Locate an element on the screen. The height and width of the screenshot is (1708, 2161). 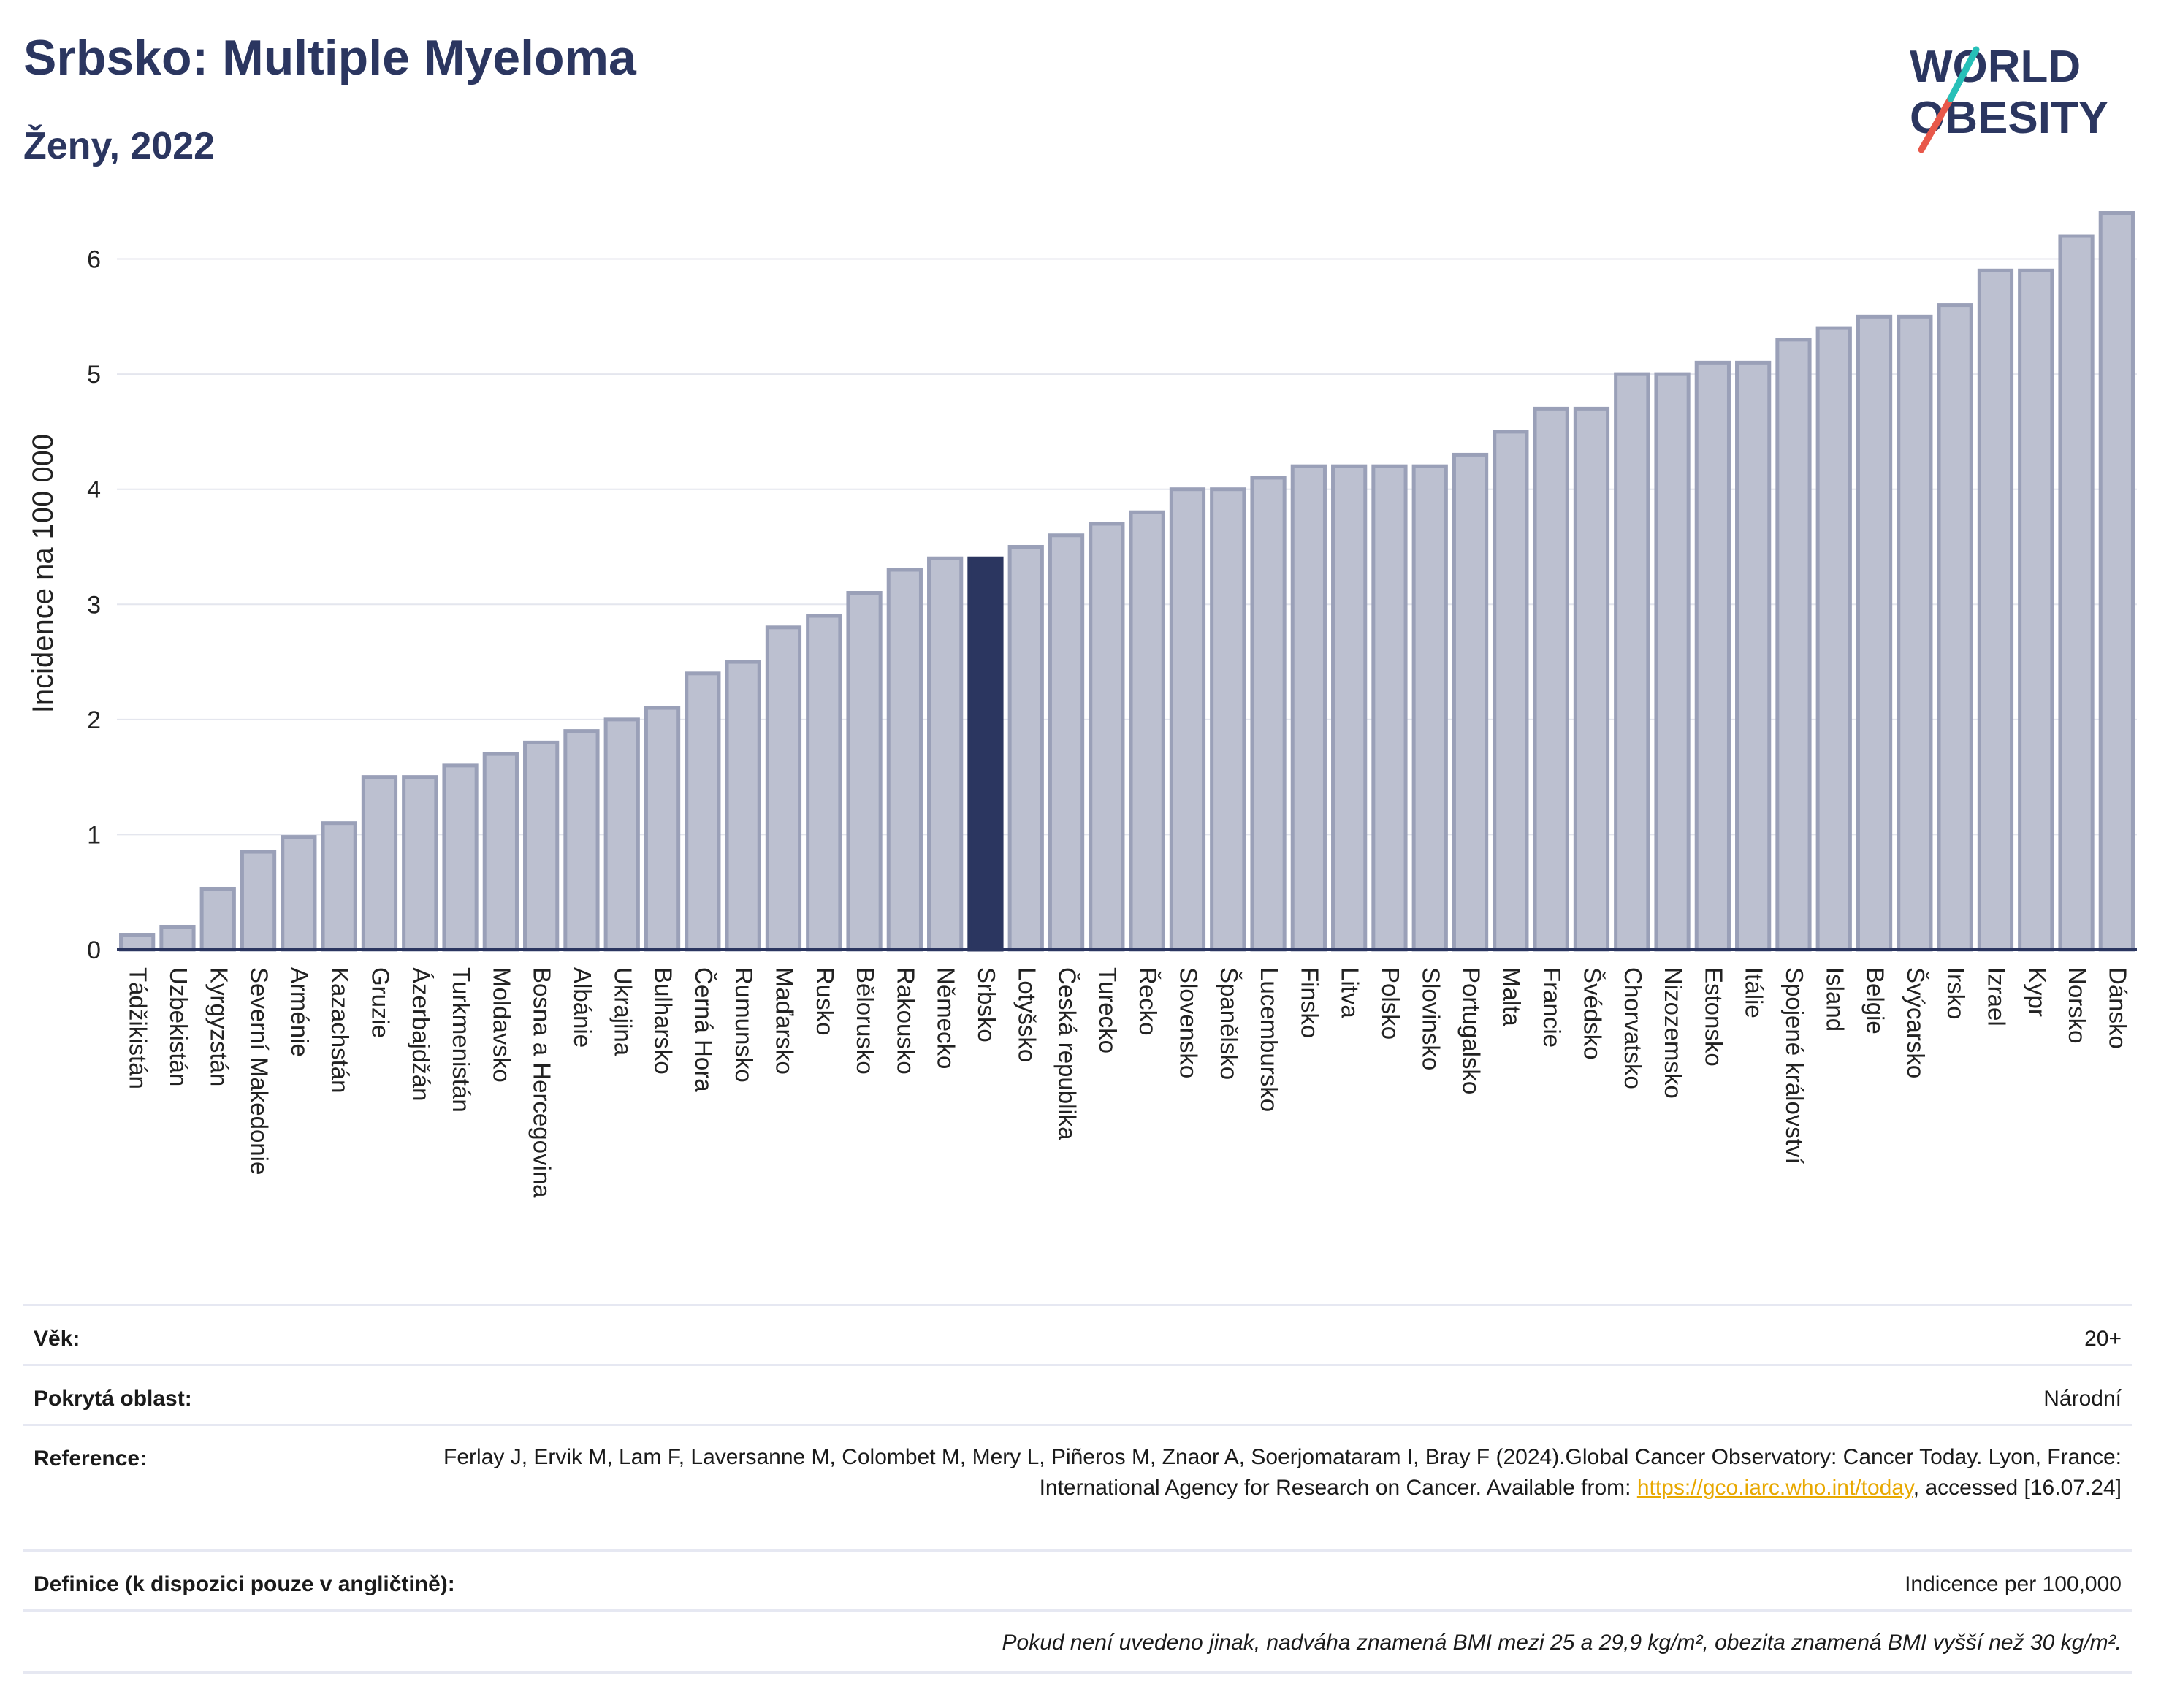
bar-Rusko is located at coordinates (824, 783).